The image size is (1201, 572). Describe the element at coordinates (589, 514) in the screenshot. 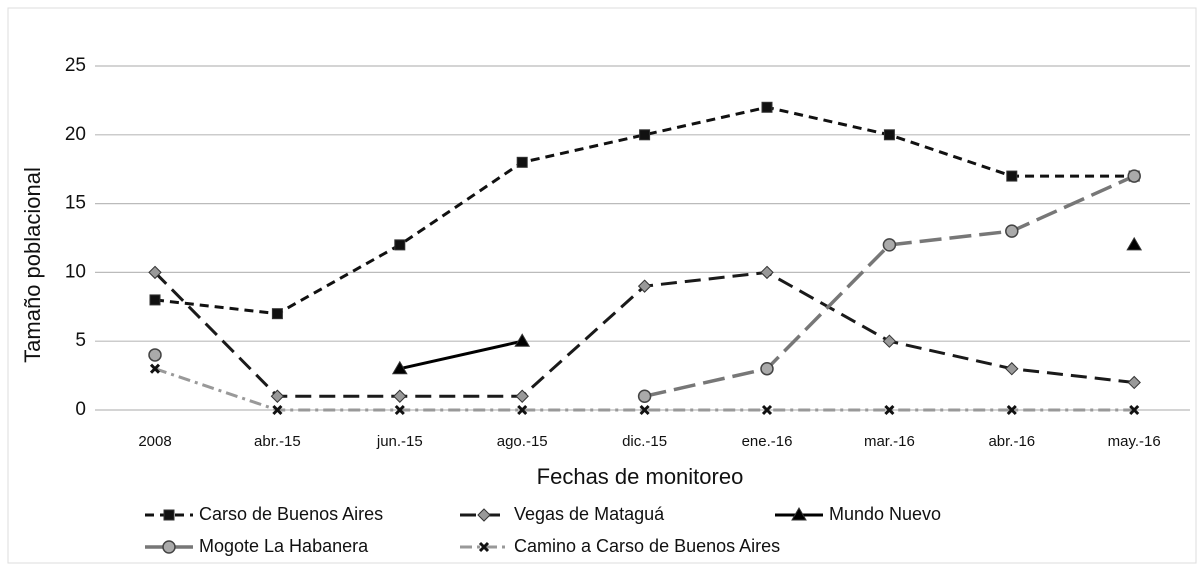

I see `legend-label: Vegas de Mataguá` at that location.